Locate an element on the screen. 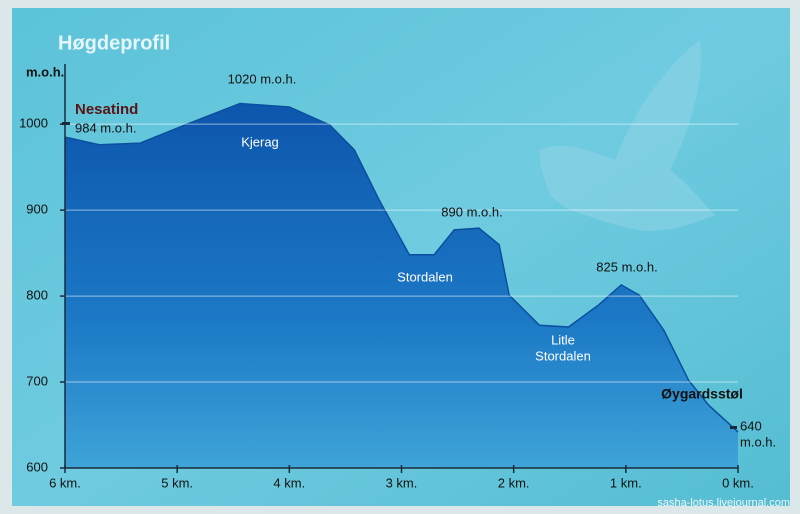 The image size is (800, 514). annotation: Litle is located at coordinates (563, 339).